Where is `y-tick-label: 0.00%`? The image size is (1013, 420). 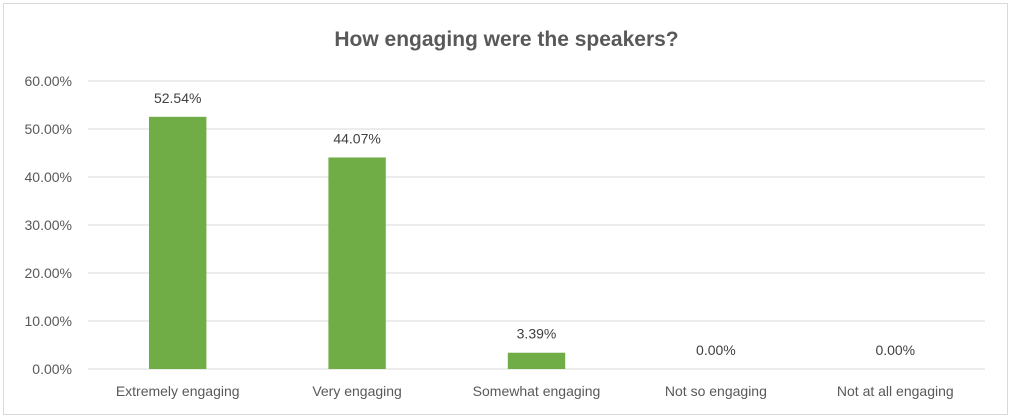 y-tick-label: 0.00% is located at coordinates (52, 369).